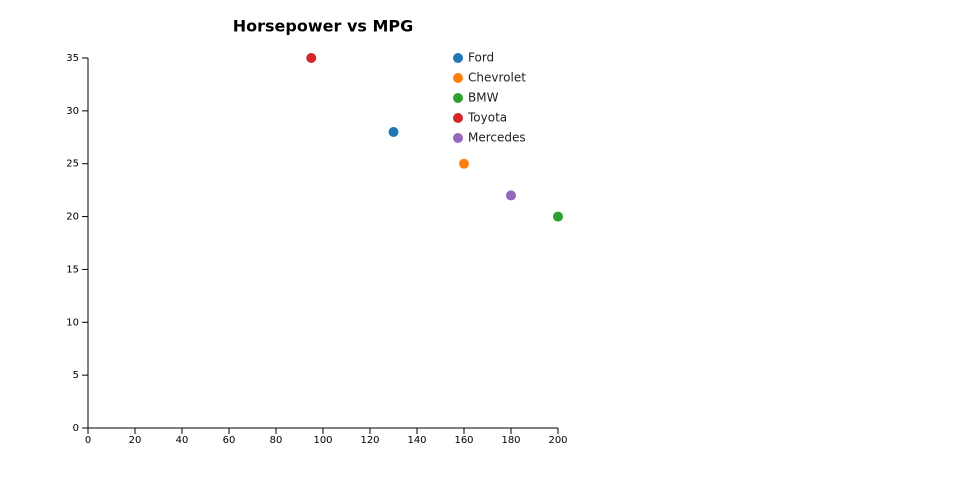  Describe the element at coordinates (135, 440) in the screenshot. I see `x-tick-label: 20` at that location.